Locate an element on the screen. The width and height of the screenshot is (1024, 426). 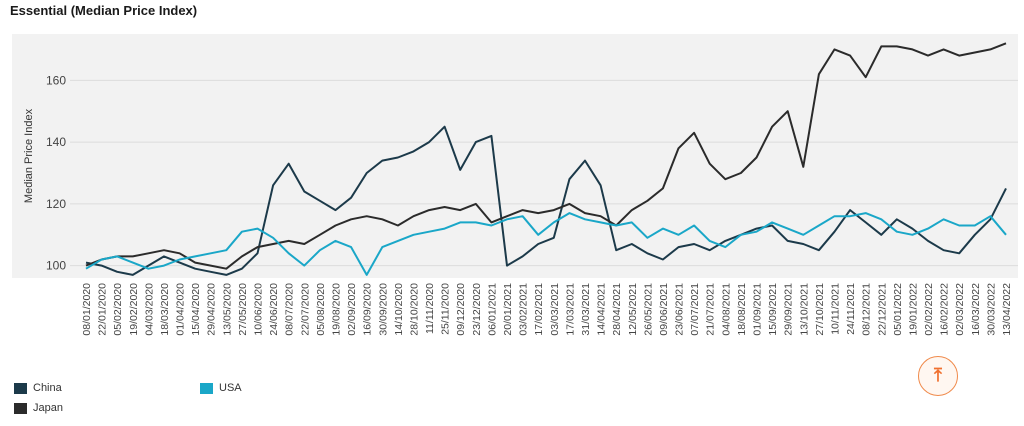
x-tick-label: 14/04/2021 is located at coordinates (602, 309).